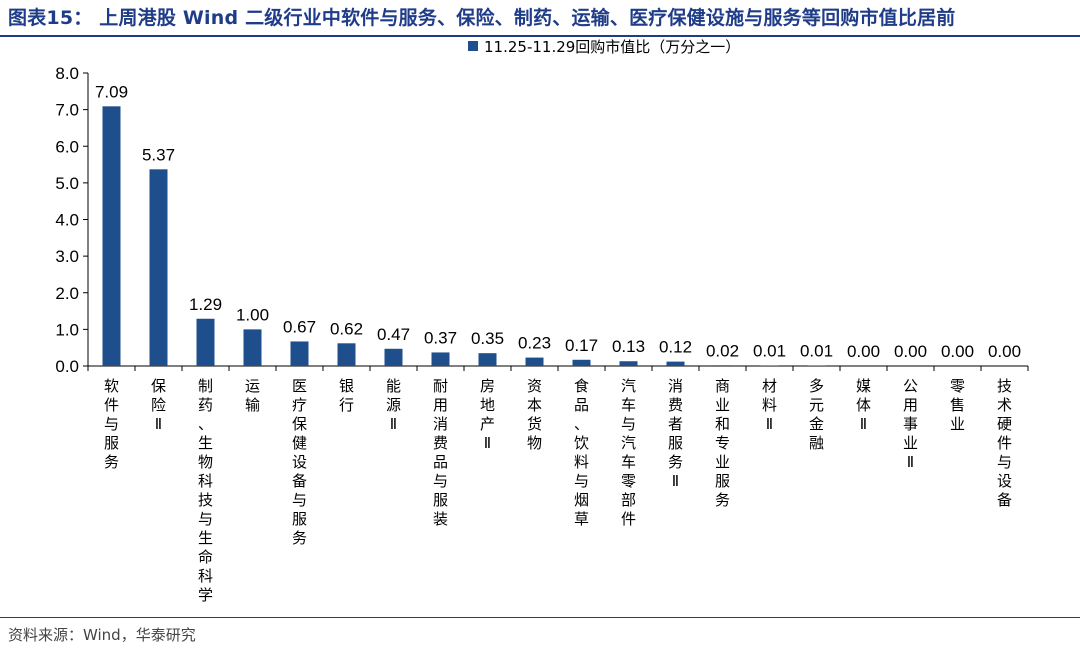 The image size is (1080, 652). What do you see at coordinates (67, 220) in the screenshot?
I see `y-tick-label: 4.0` at bounding box center [67, 220].